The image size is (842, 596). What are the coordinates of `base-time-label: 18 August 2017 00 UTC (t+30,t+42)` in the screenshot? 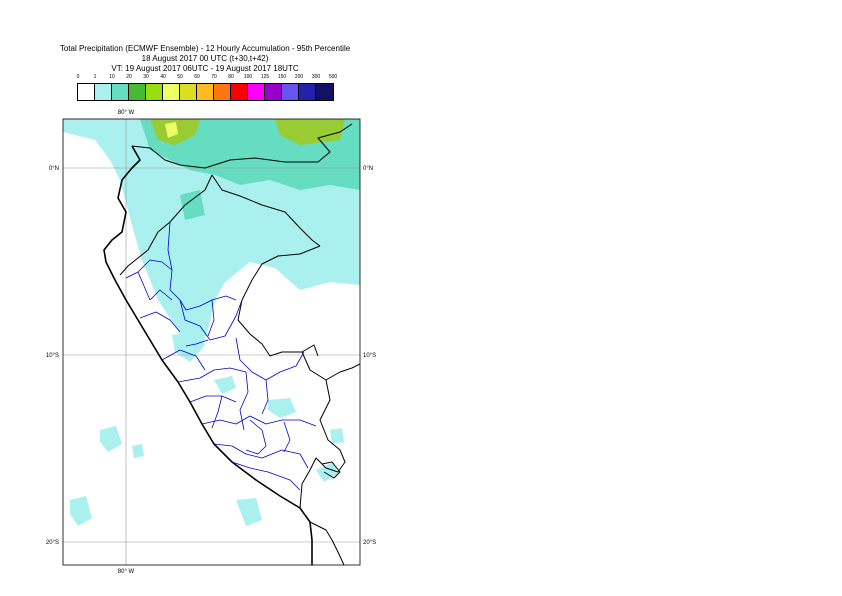 It's located at (205, 58).